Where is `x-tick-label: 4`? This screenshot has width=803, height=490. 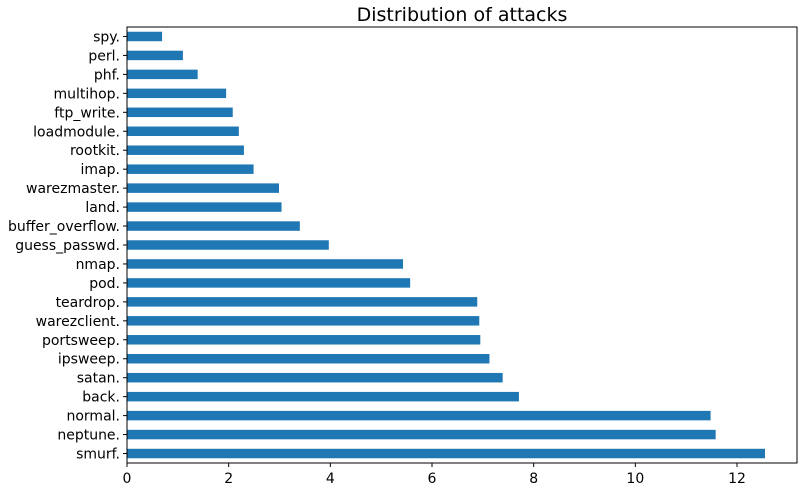 x-tick-label: 4 is located at coordinates (330, 479).